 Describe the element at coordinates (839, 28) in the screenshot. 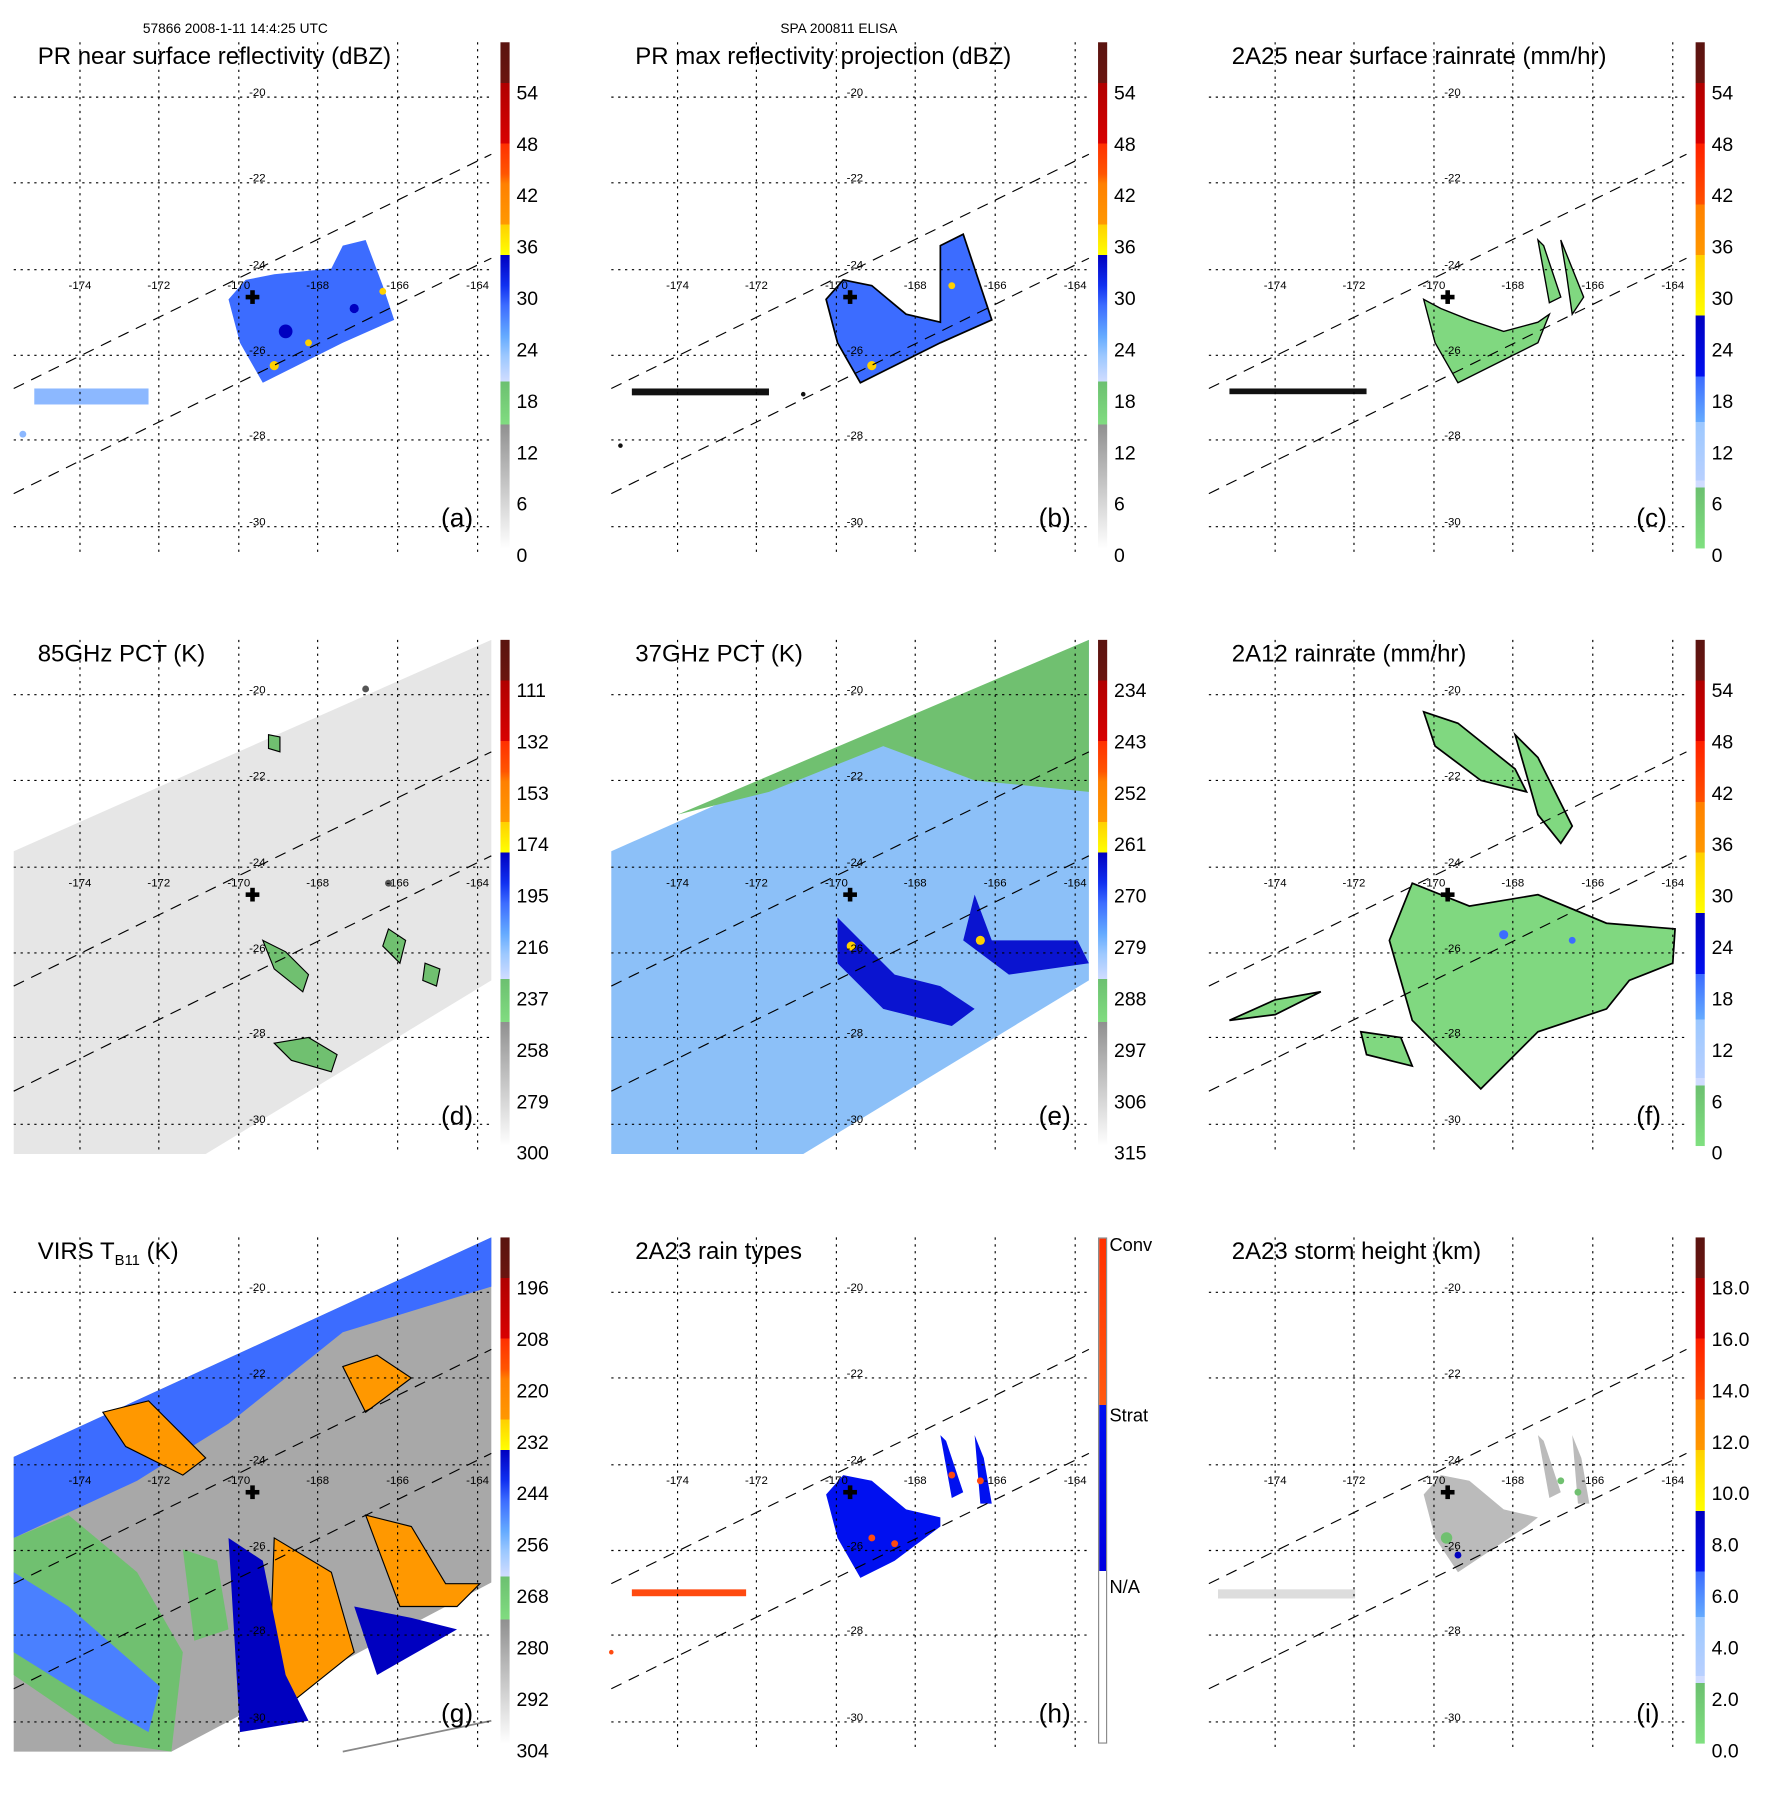

I see `case-id-header: SPA 200811 ELISA` at that location.